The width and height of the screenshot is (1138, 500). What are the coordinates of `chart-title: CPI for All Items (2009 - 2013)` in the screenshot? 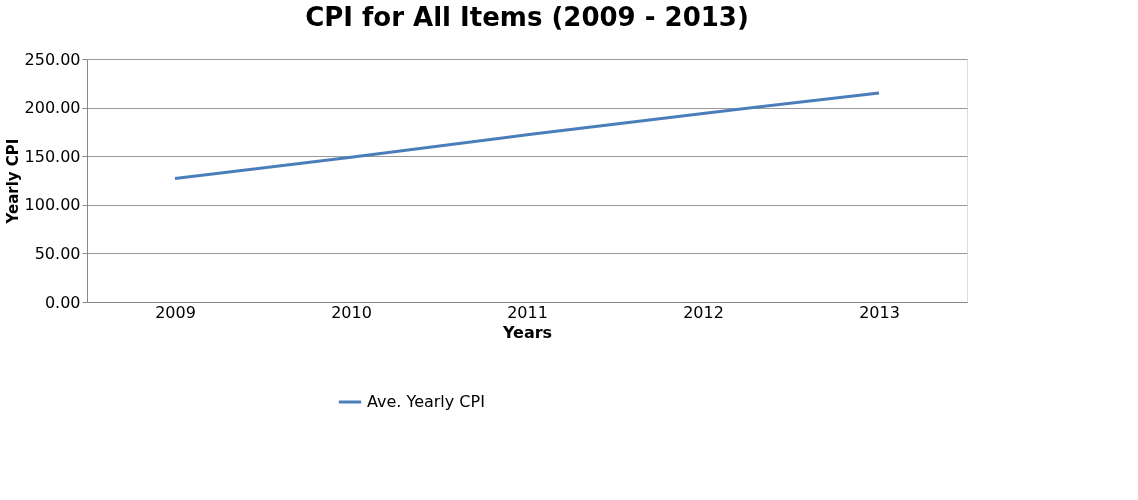 It's located at (527, 17).